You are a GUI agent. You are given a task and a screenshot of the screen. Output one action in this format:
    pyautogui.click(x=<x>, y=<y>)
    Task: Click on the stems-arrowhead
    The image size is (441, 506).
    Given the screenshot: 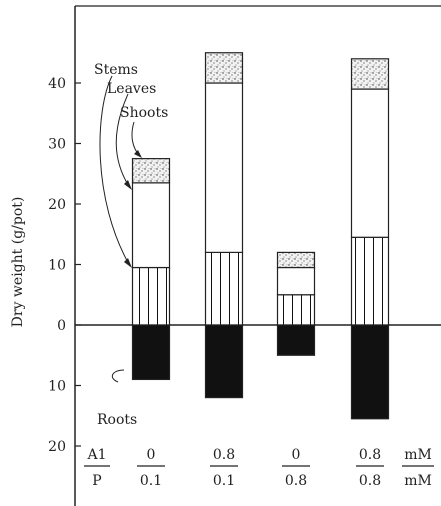 What is the action you would take?
    pyautogui.click(x=128, y=263)
    